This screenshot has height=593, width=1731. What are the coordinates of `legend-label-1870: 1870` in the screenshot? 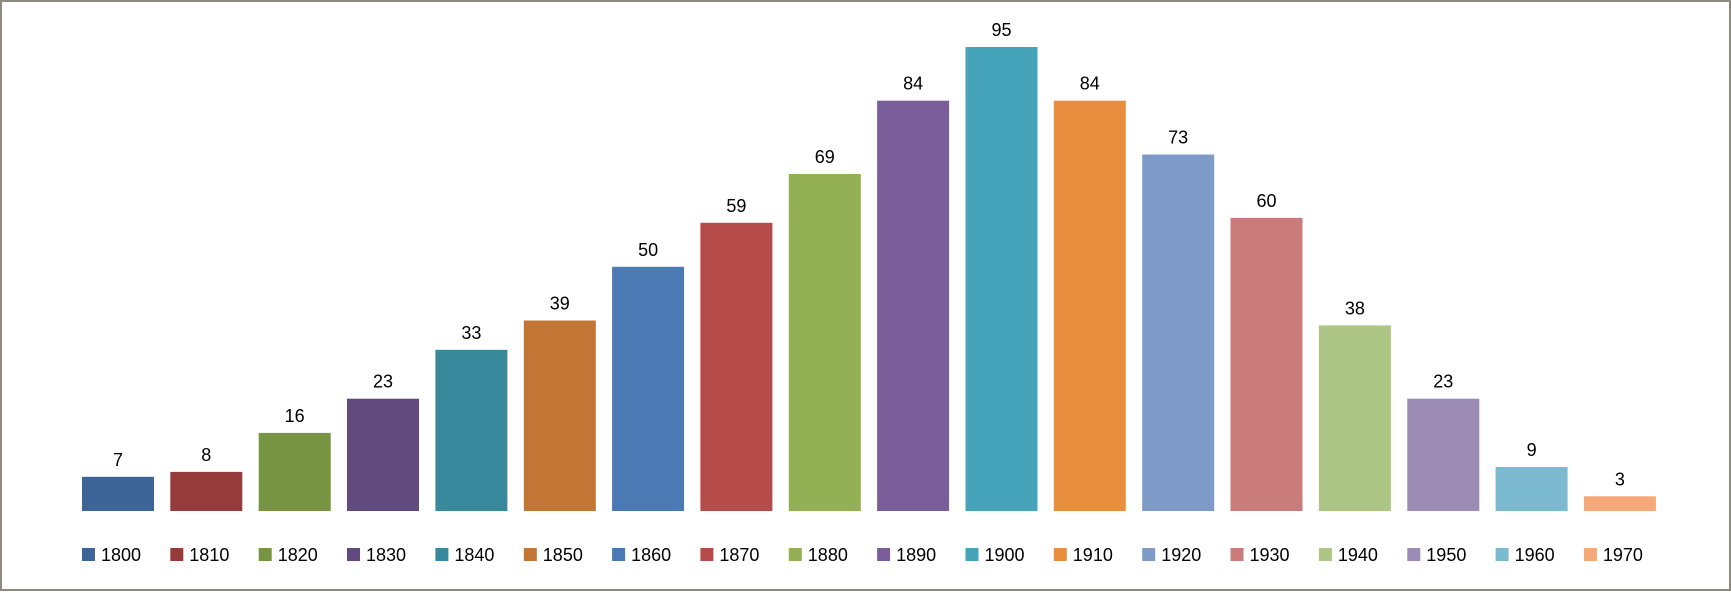 It's located at (739, 555).